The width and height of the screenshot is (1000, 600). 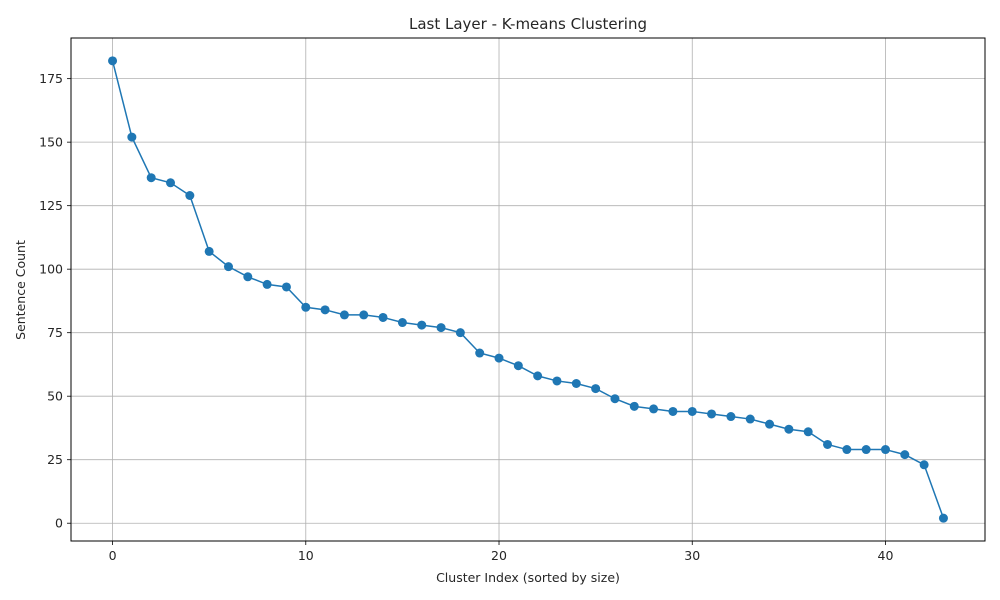 What do you see at coordinates (692, 555) in the screenshot?
I see `x-tick-label: 30` at bounding box center [692, 555].